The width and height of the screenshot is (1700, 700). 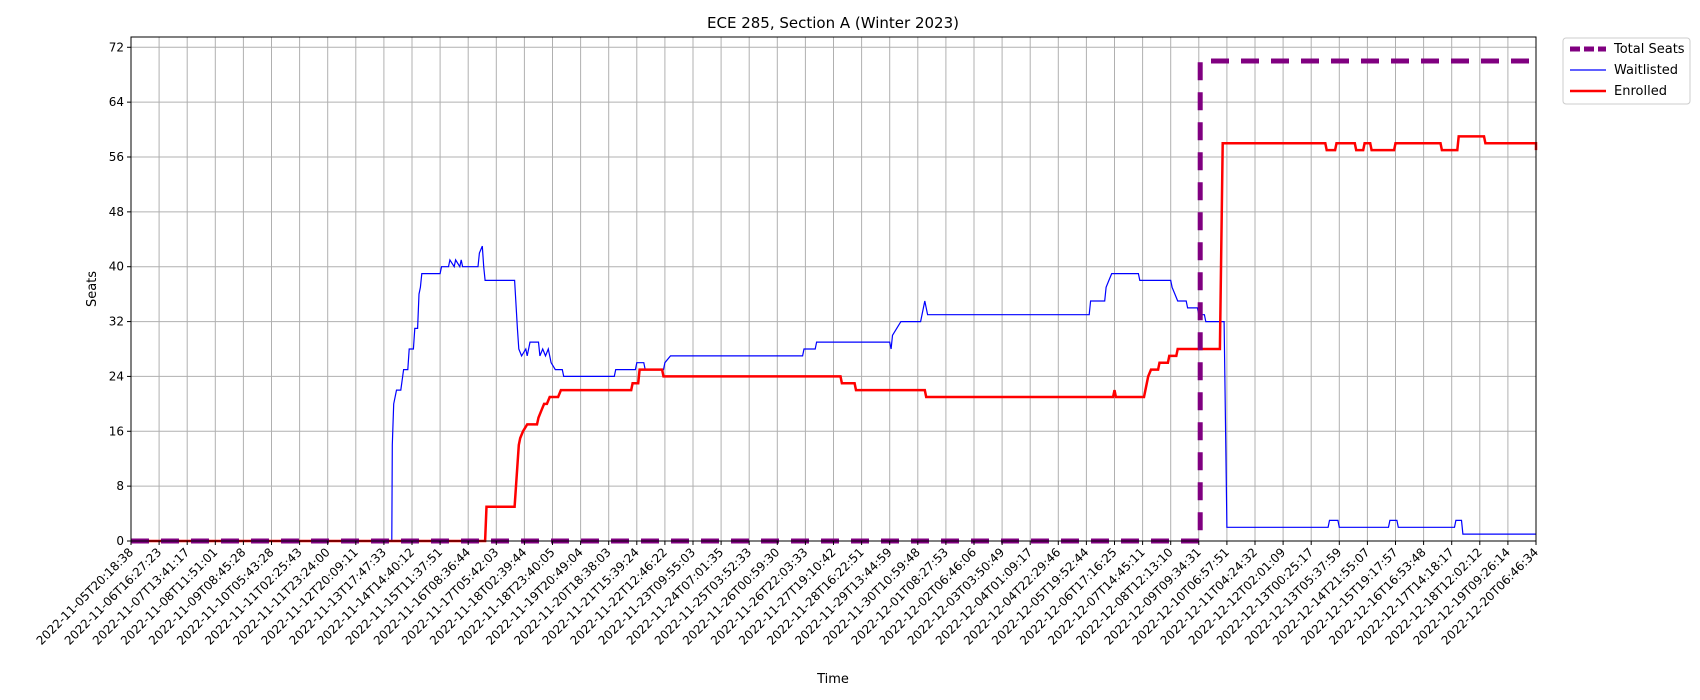 What do you see at coordinates (832, 679) in the screenshot?
I see `x-axis-title: Time` at bounding box center [832, 679].